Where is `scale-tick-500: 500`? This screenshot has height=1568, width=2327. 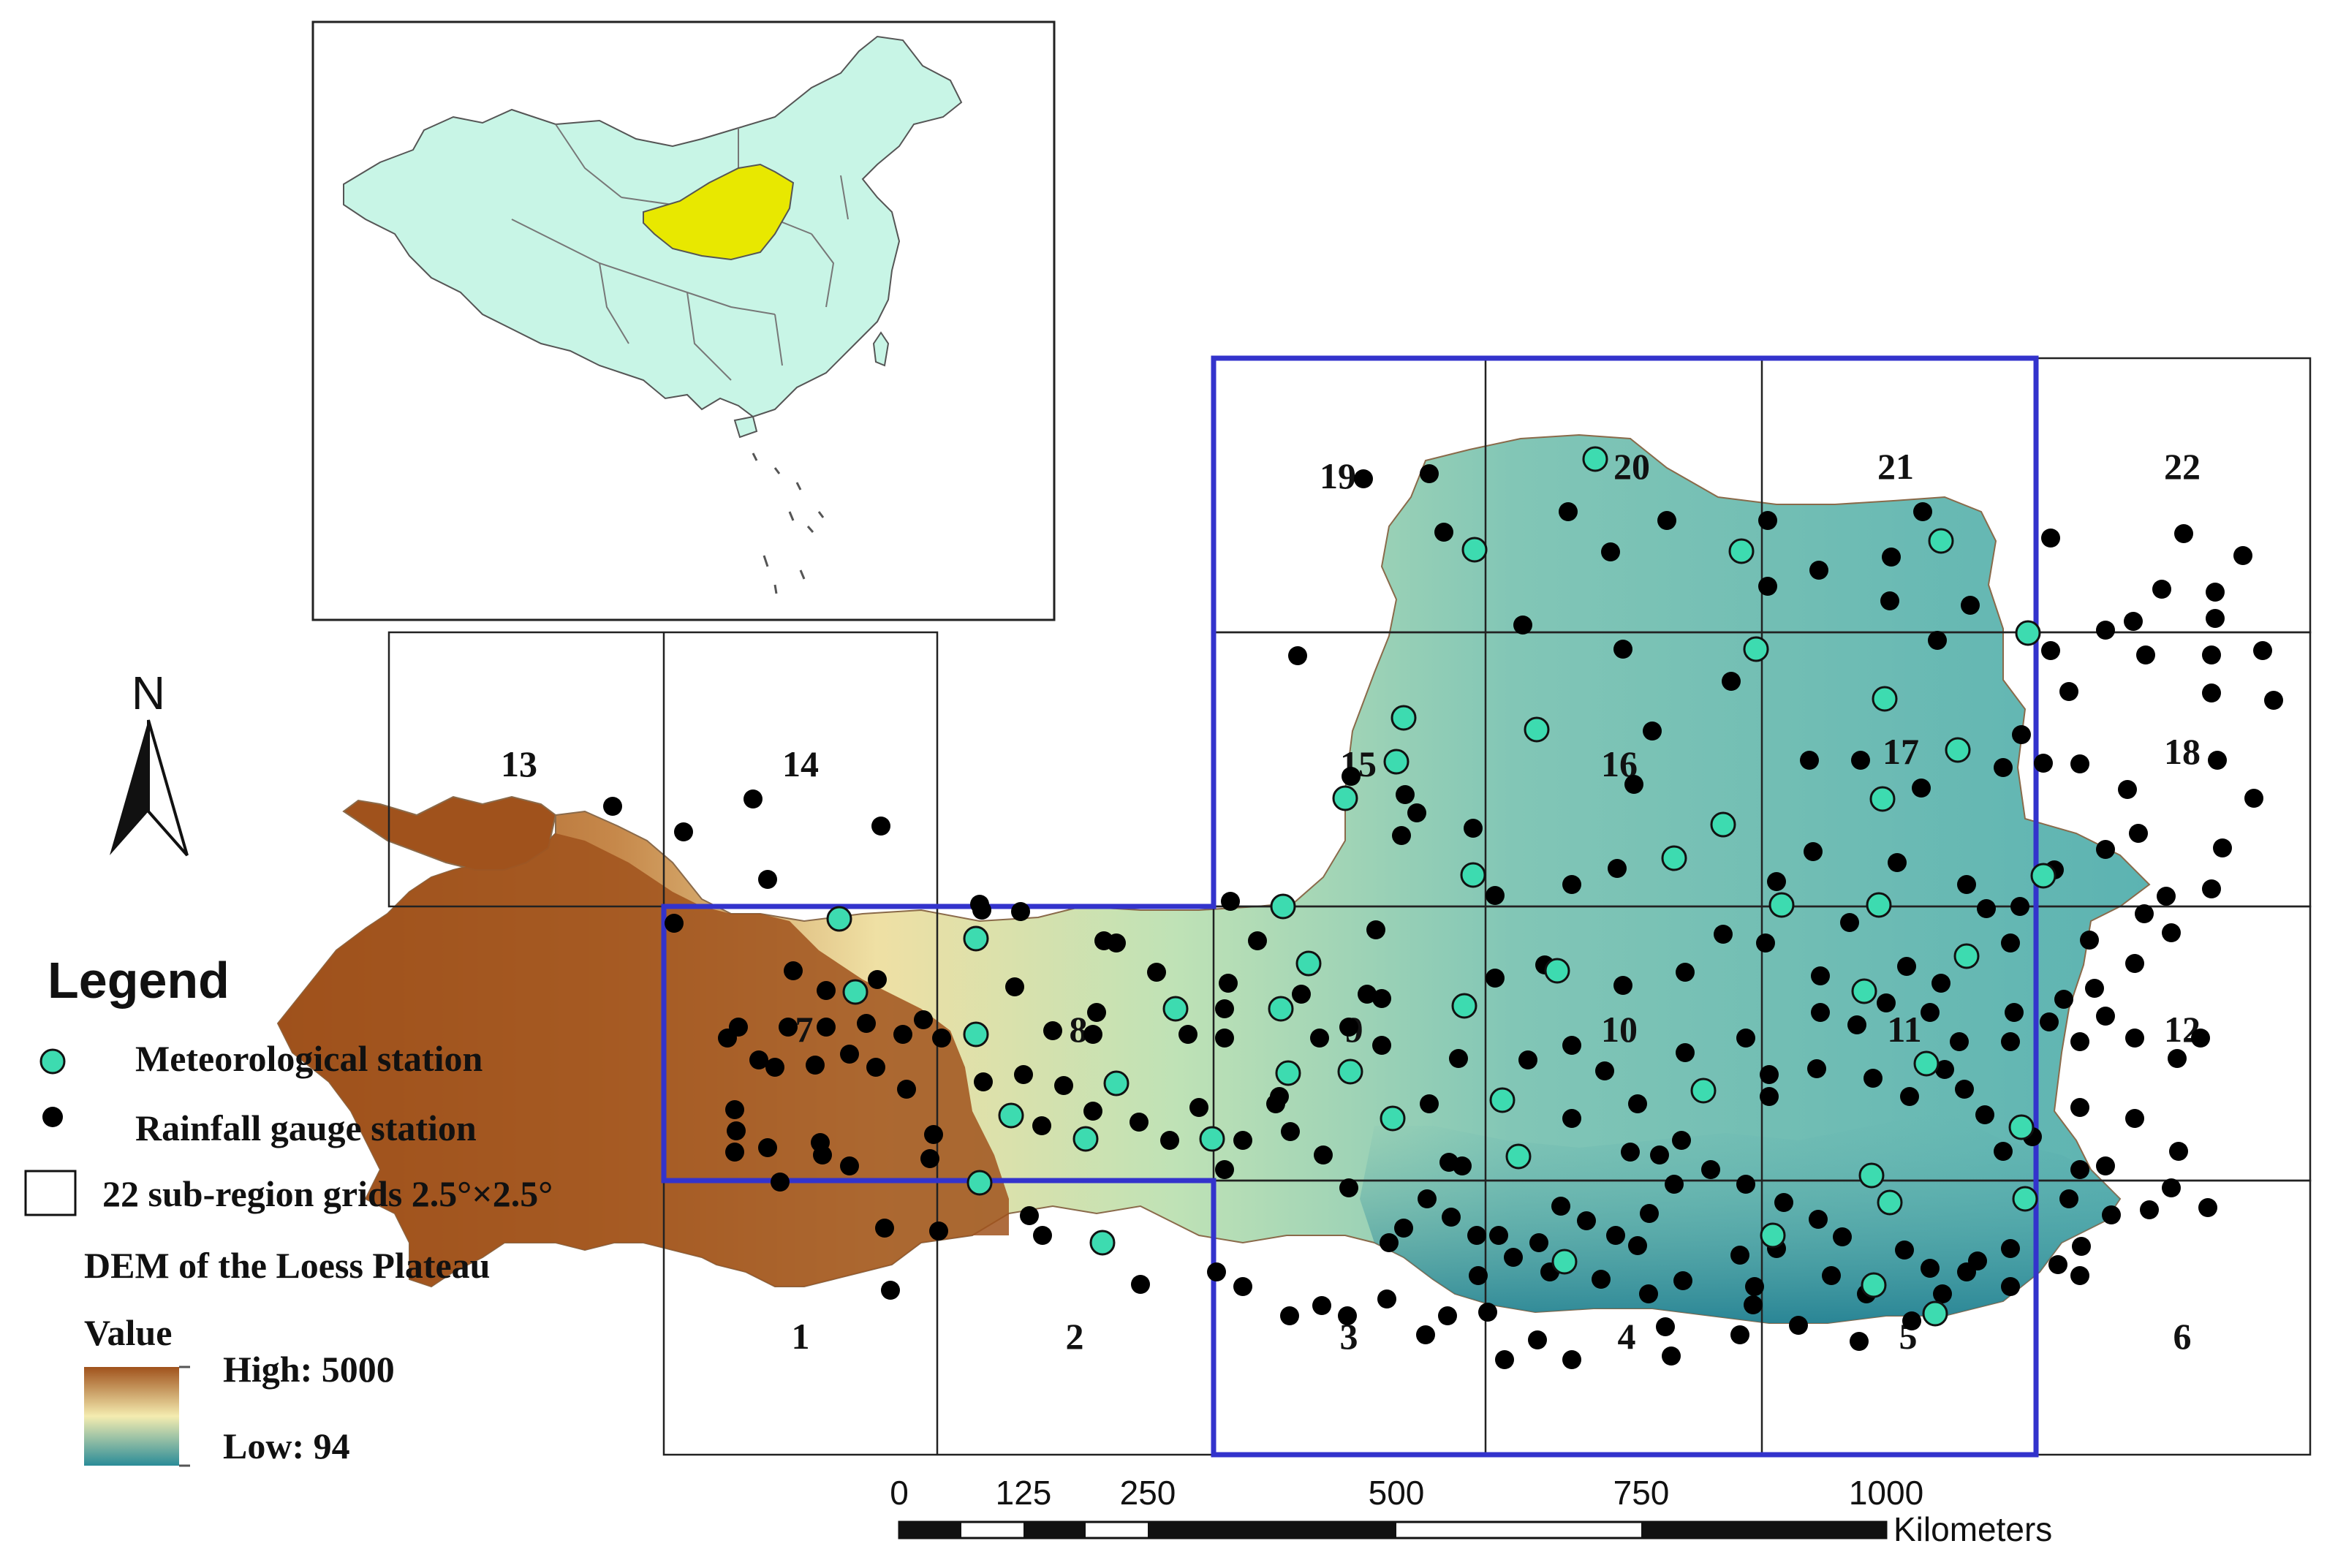
scale-tick-500: 500 is located at coordinates (1397, 1493).